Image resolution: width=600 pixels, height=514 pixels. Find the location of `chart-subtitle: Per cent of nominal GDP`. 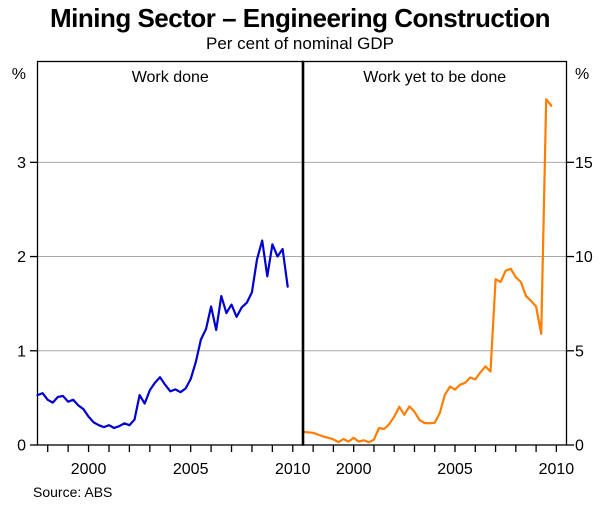

chart-subtitle: Per cent of nominal GDP is located at coordinates (300, 43).